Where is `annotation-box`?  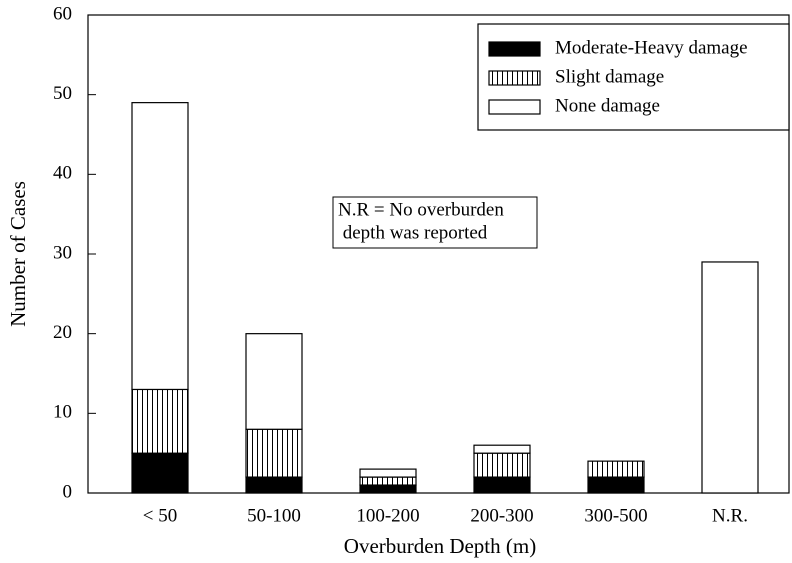
annotation-box is located at coordinates (435, 222).